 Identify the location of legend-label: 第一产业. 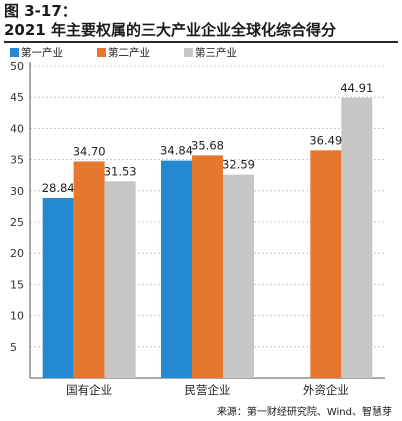
(42, 52).